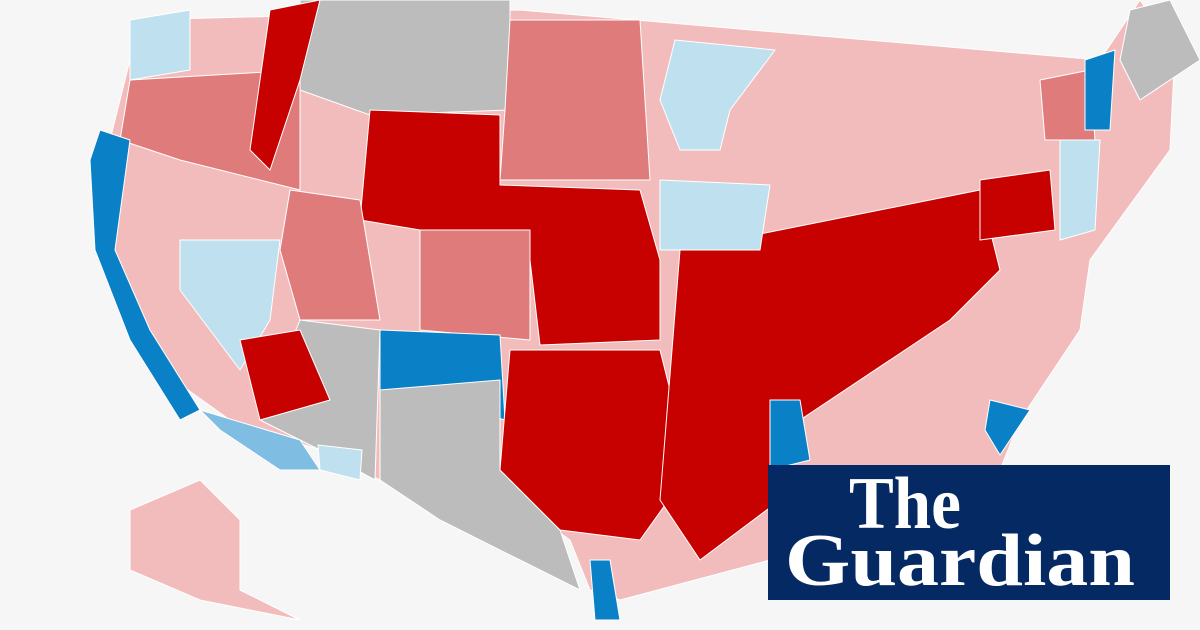 The image size is (1200, 630). Describe the element at coordinates (905, 504) in the screenshot. I see `logo-line1: The` at that location.